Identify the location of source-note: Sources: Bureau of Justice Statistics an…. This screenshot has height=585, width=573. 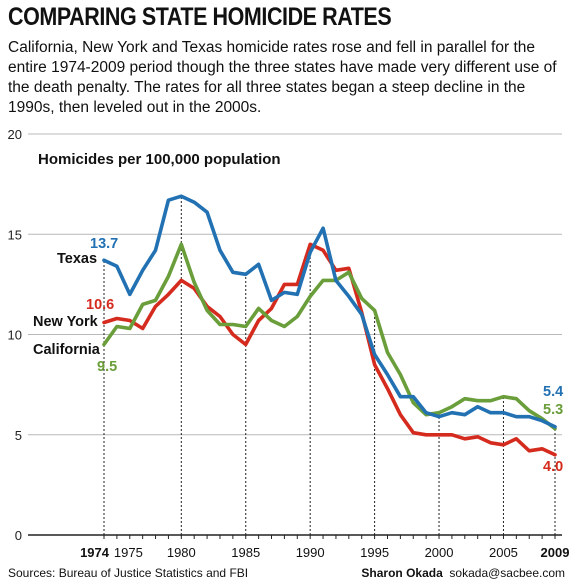
(128, 573).